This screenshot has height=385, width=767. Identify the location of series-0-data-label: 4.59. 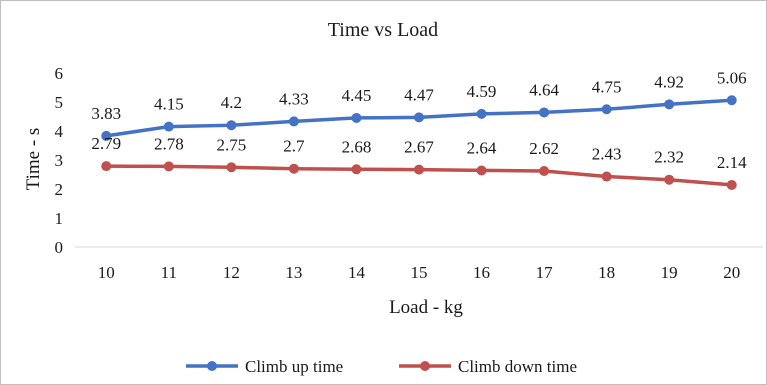
(482, 91).